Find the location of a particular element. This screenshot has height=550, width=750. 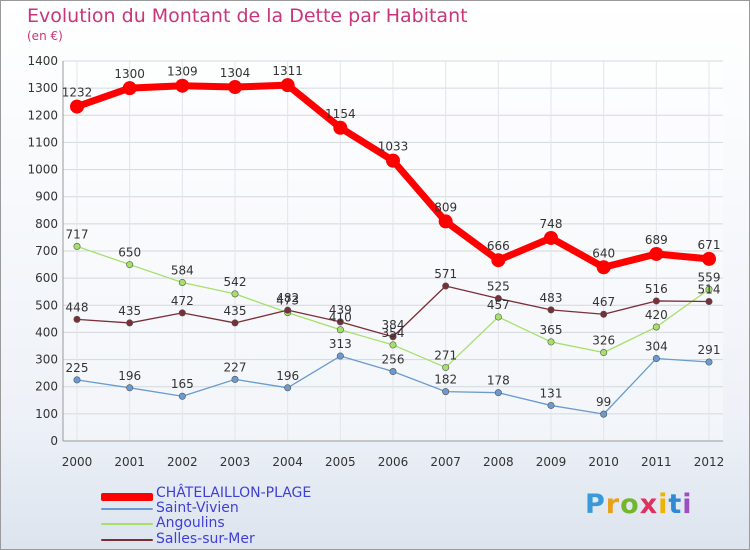

legend-label-angoulins: Angoulins is located at coordinates (190, 523).